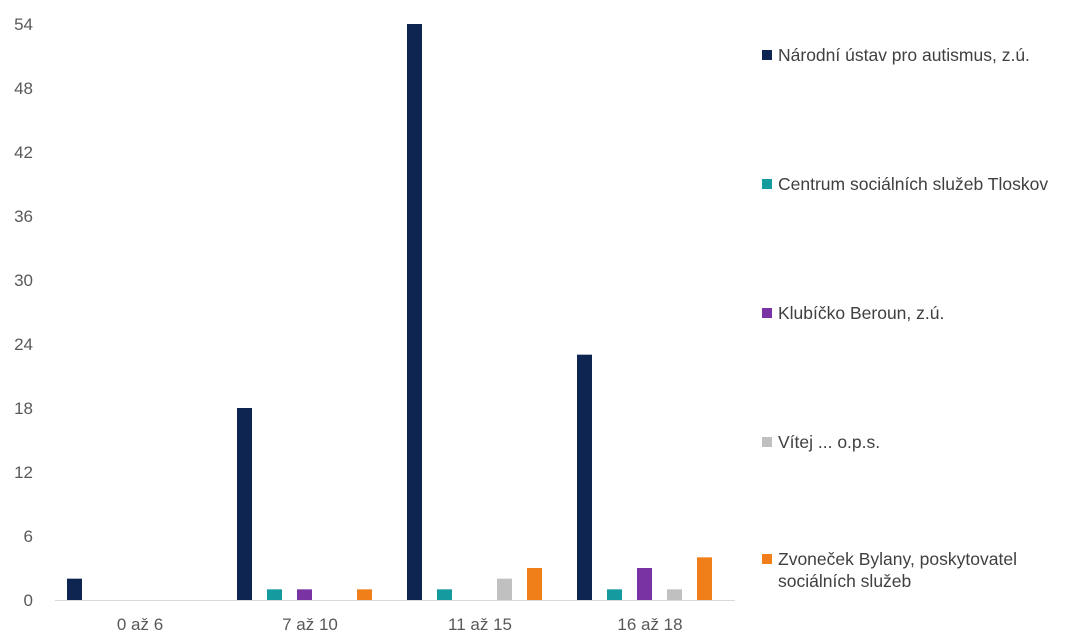  What do you see at coordinates (913, 184) in the screenshot?
I see `legend-label: Centrum sociálních služeb Tloskov` at bounding box center [913, 184].